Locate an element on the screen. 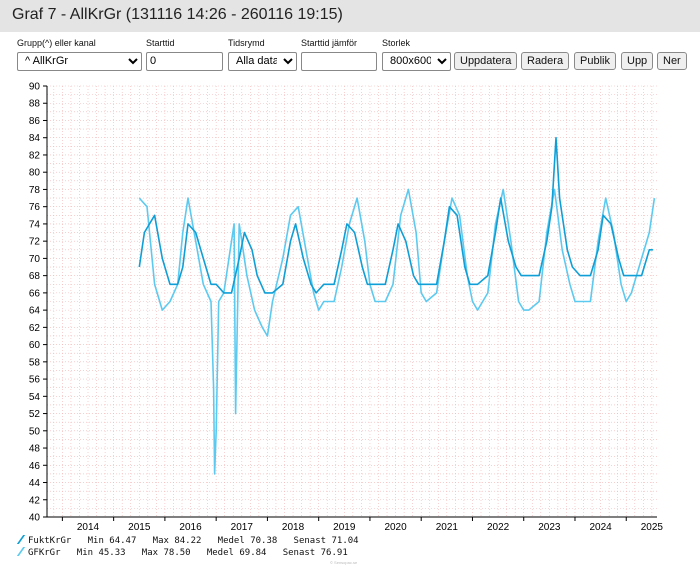 Image resolution: width=700 pixels, height=566 pixels. y-tick-label: 74 is located at coordinates (35, 224).